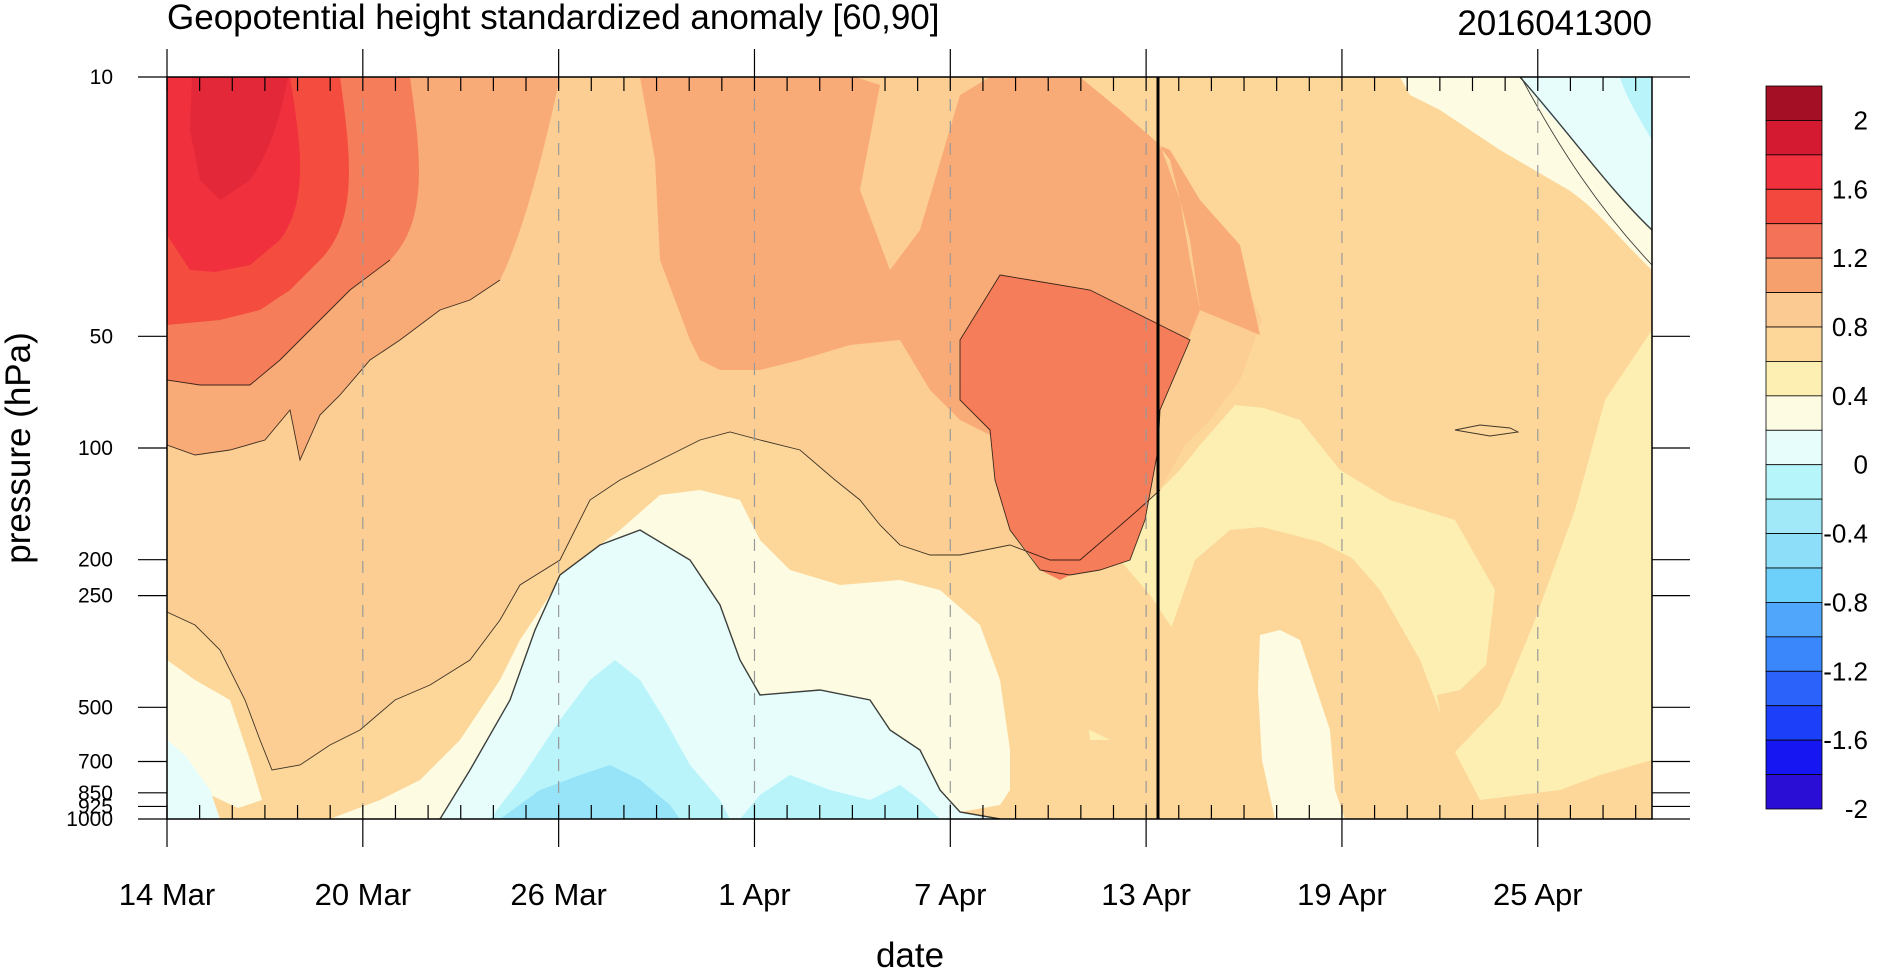 The height and width of the screenshot is (969, 1889). I want to click on colorbar-label: 1.6, so click(1850, 189).